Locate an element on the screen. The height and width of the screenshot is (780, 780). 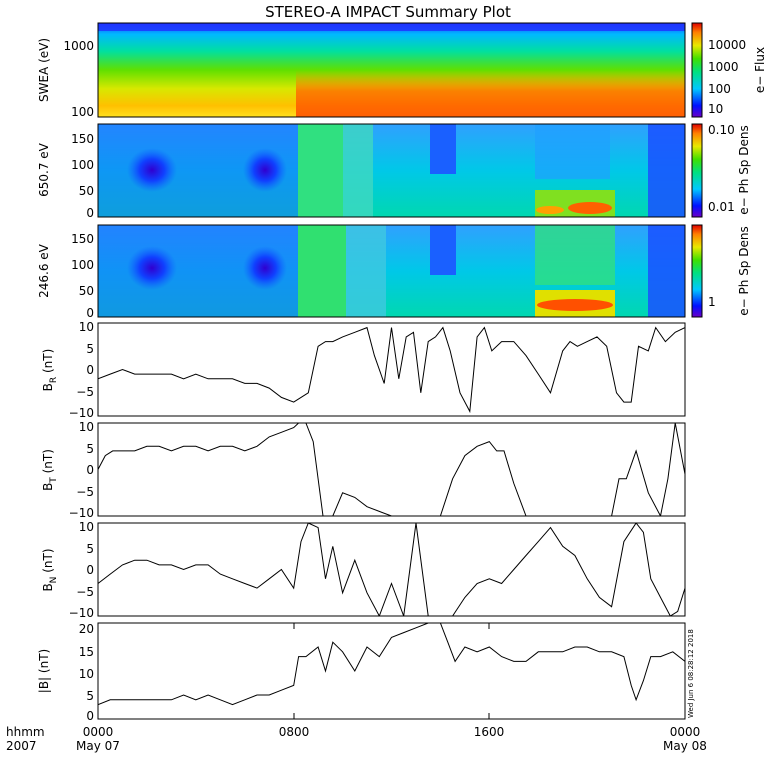
colorbar-titles: e− Flux e− Ph Sp Dens e− Ph Sp Dens is located at coordinates (752, 181).